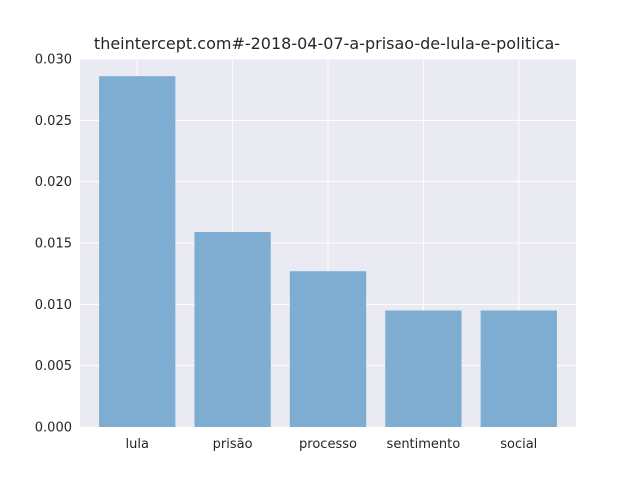 Image resolution: width=640 pixels, height=480 pixels. Describe the element at coordinates (53, 305) in the screenshot. I see `y-tick-label: 0.010` at that location.